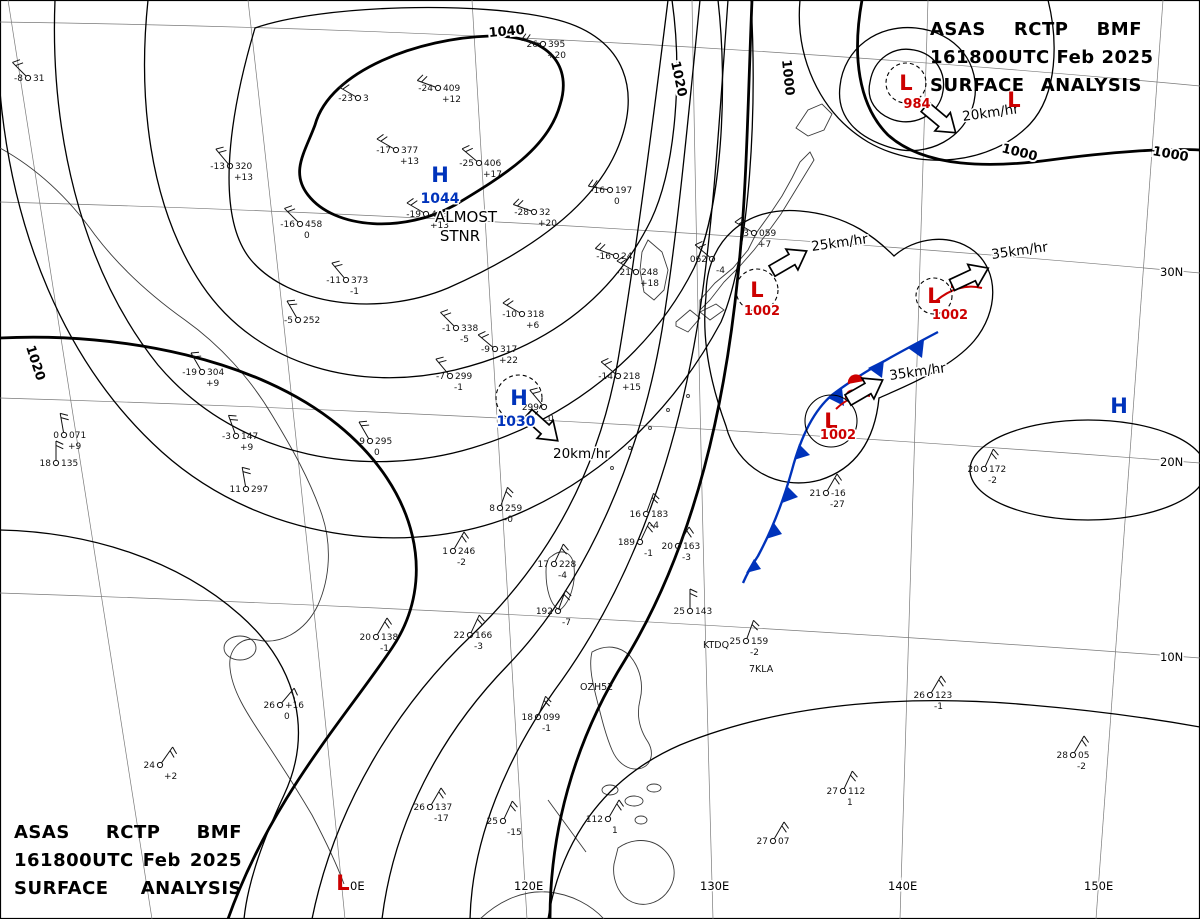 Image resolution: width=1200 pixels, height=919 pixels. I want to click on svg-text: 21, so click(815, 494).